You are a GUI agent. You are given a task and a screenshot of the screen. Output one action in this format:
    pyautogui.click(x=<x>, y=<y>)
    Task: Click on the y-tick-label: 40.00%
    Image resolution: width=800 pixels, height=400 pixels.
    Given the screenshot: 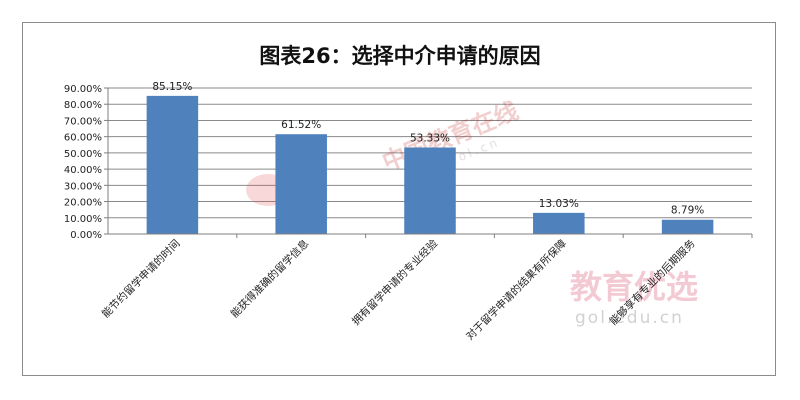 What is the action you would take?
    pyautogui.click(x=83, y=170)
    